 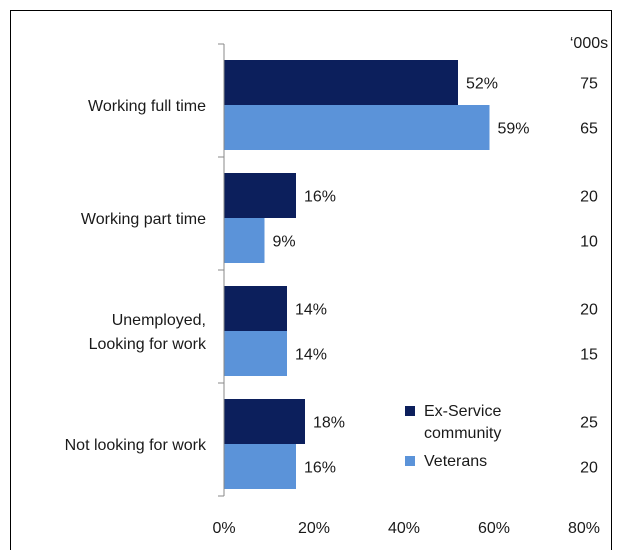 What do you see at coordinates (455, 461) in the screenshot?
I see `legend-label: Veterans` at bounding box center [455, 461].